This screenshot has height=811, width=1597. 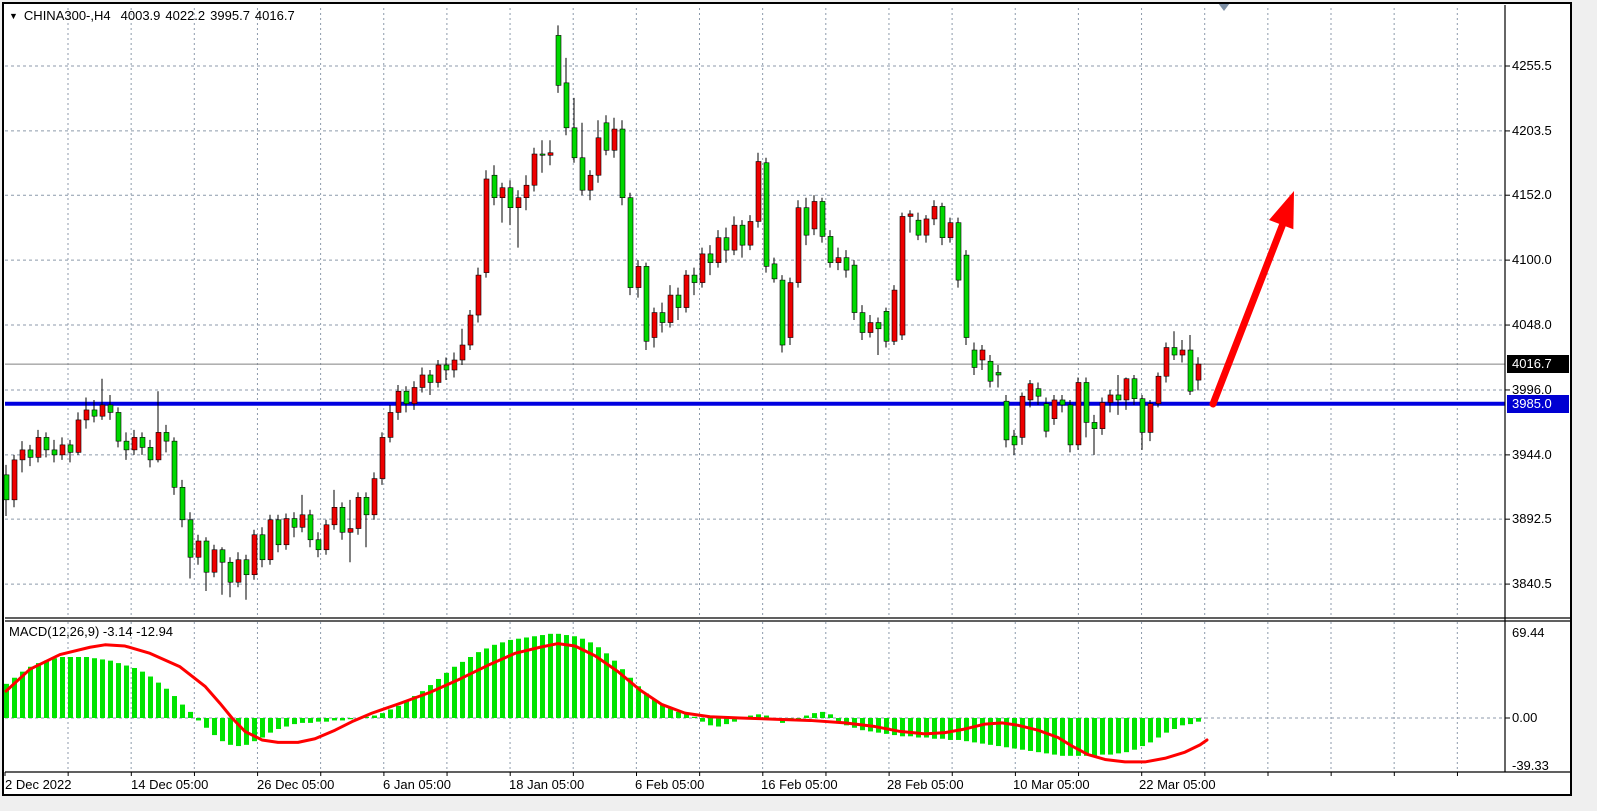 I want to click on time-axis-label: 6 Jan 05:00, so click(x=417, y=784).